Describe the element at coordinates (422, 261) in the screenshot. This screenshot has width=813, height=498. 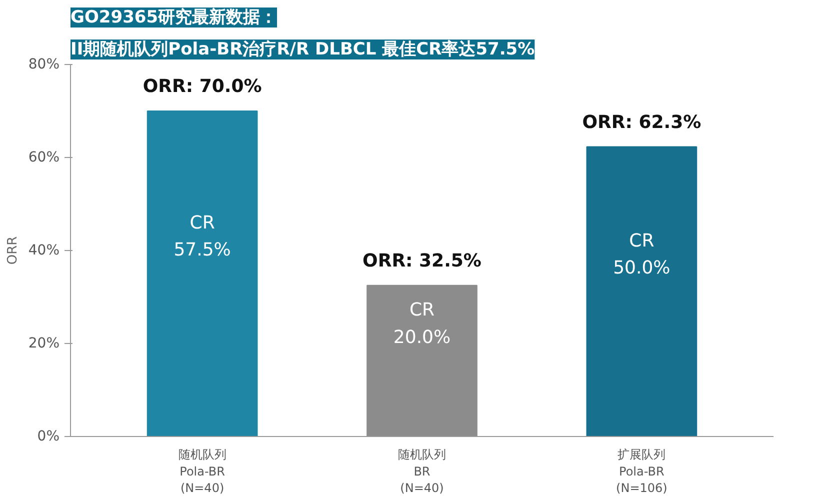
I see `data-label: ORR: 32.5%` at that location.